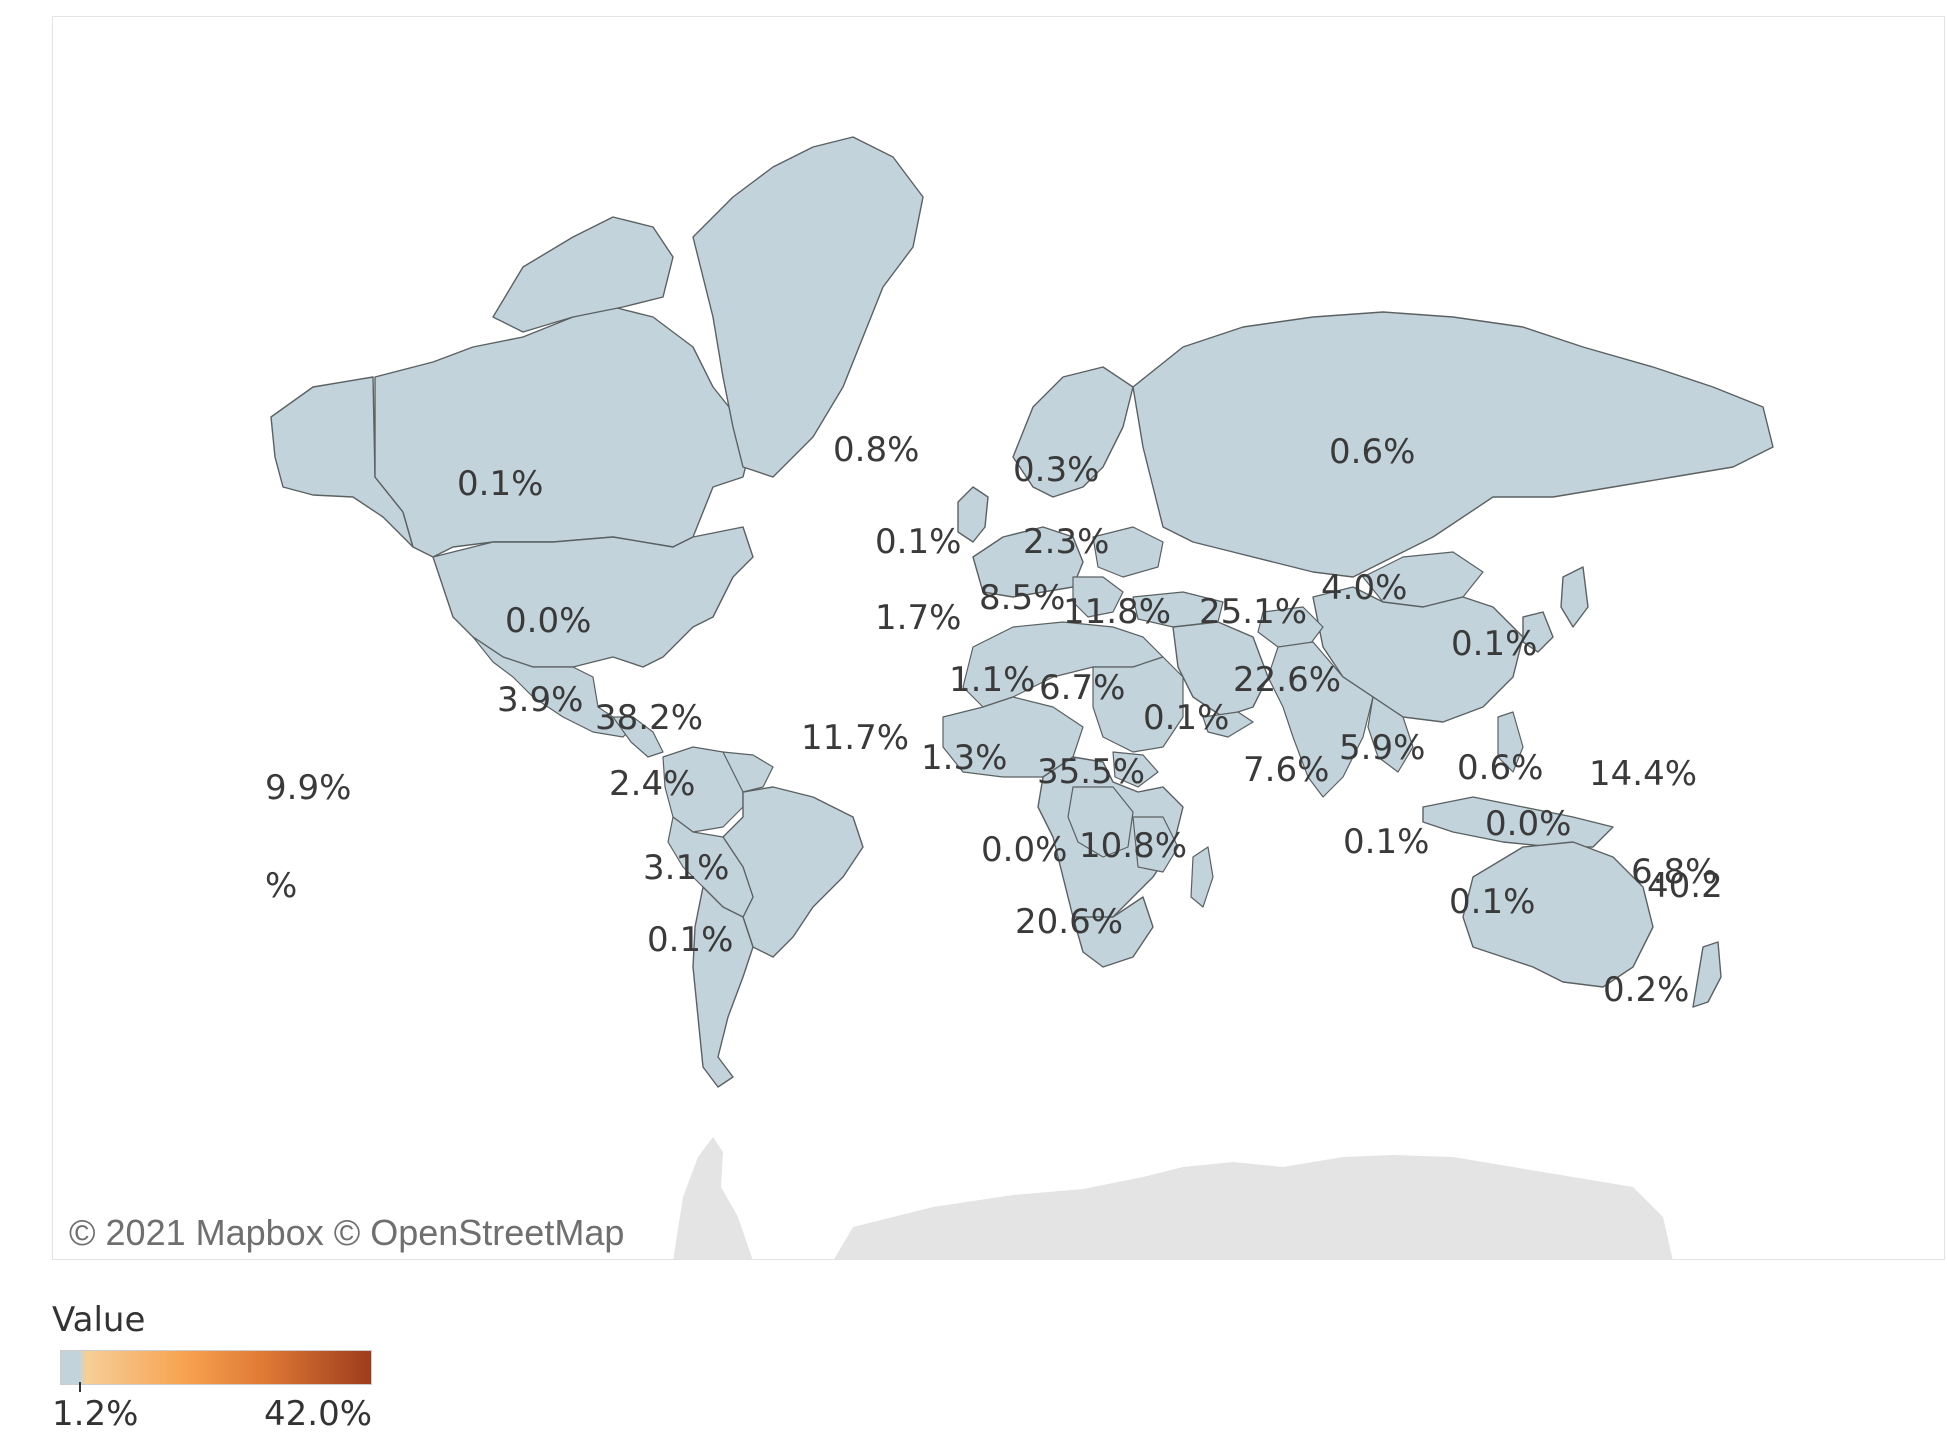  Describe the element at coordinates (1646, 990) in the screenshot. I see `label-new-zealand: 0.2%` at that location.